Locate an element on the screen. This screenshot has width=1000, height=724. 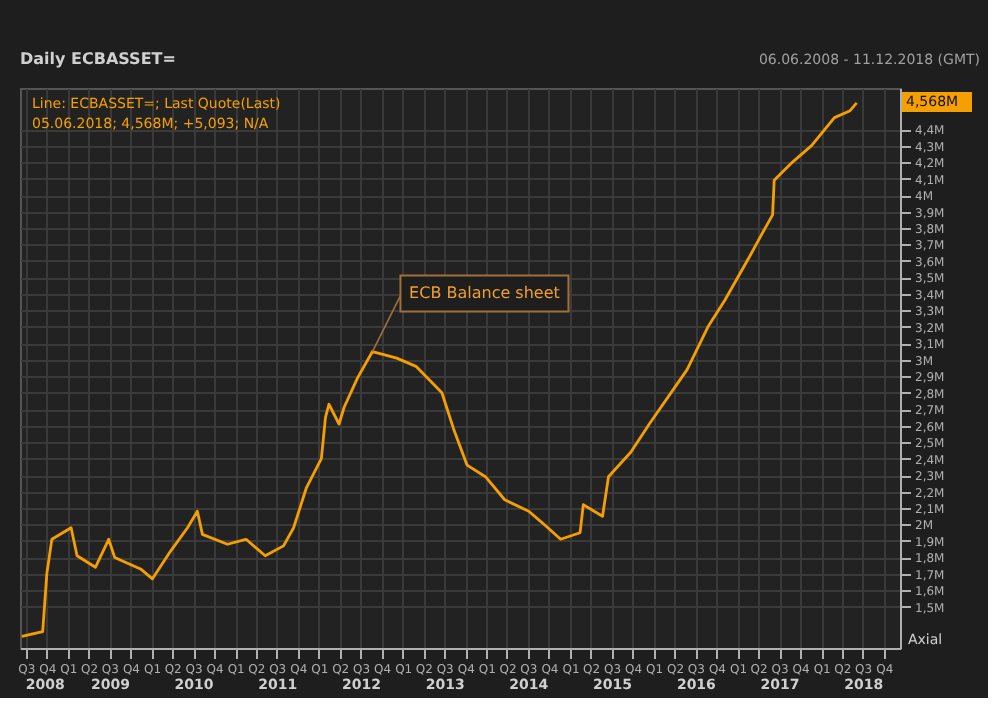
chart-title: Daily ECBASSET= is located at coordinates (98, 59).